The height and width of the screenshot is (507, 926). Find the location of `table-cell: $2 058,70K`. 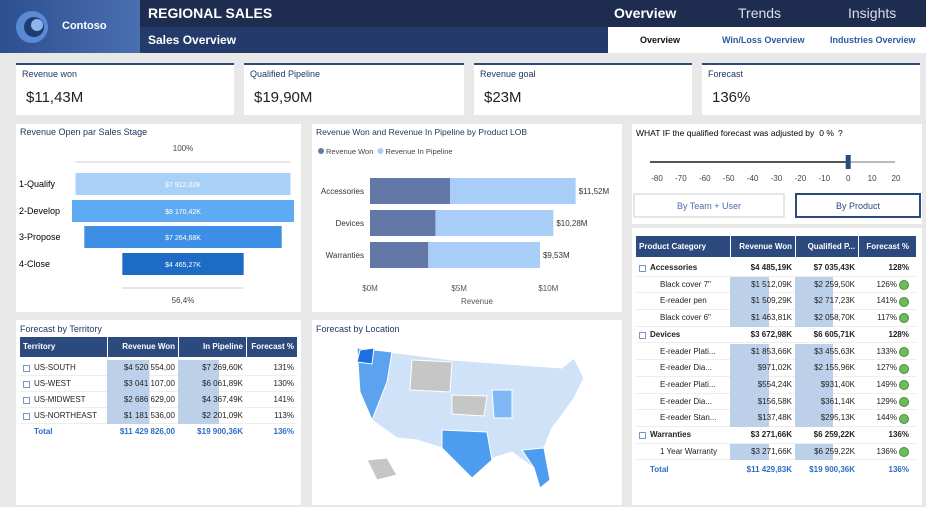

table-cell: $2 058,70K is located at coordinates (826, 318).